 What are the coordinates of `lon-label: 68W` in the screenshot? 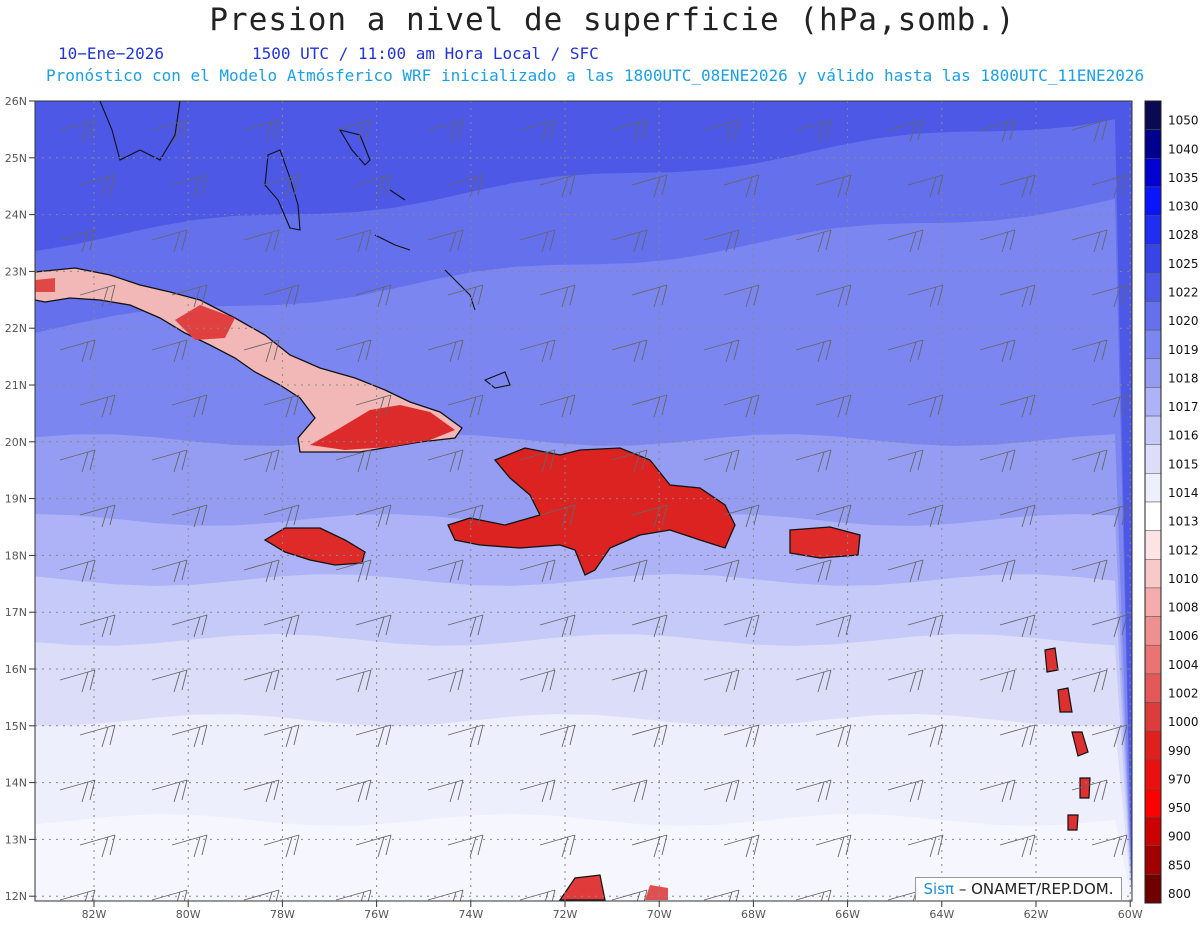 It's located at (753, 914).